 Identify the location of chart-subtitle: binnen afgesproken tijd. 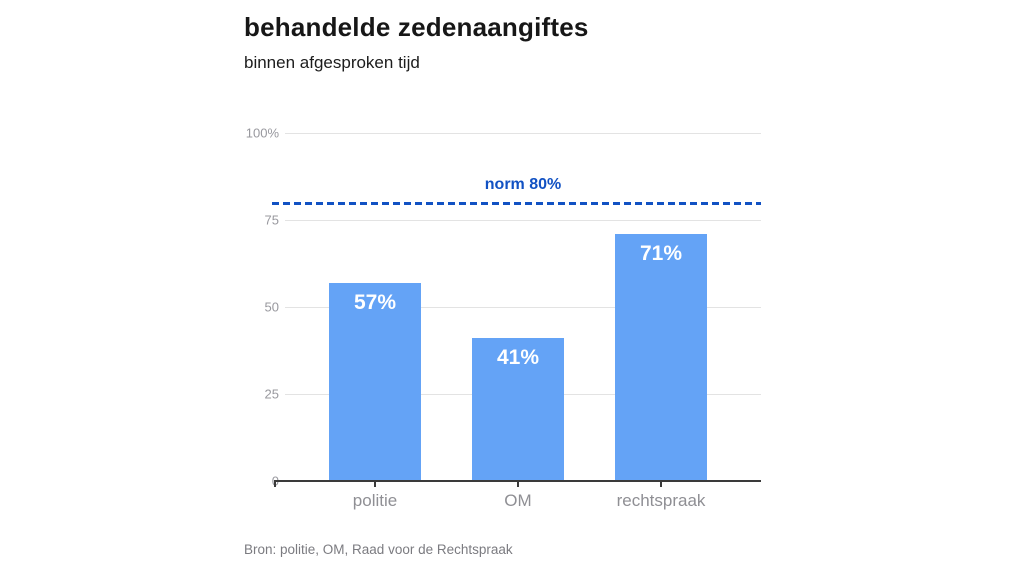
(332, 62).